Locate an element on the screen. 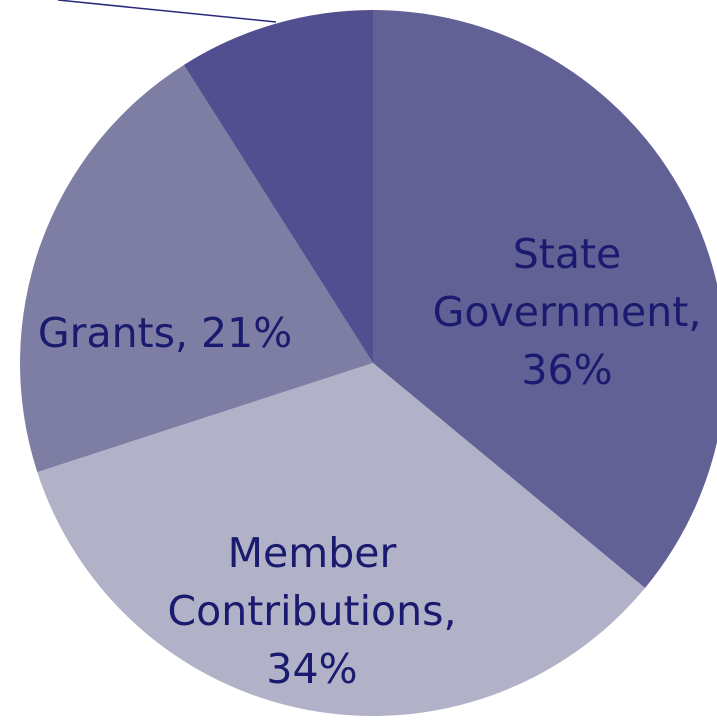 The image size is (717, 721). slice-label-line: Government, is located at coordinates (567, 312).